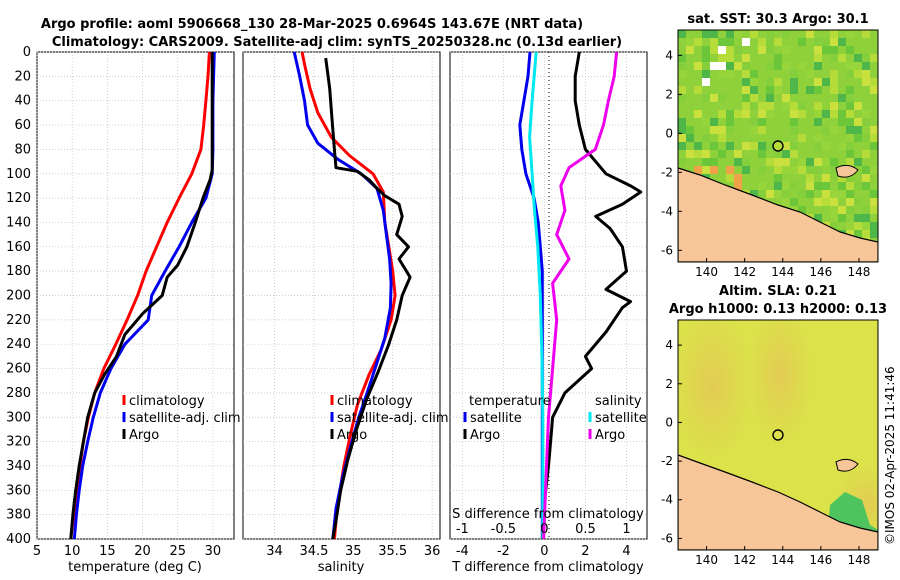 The width and height of the screenshot is (900, 580). I want to click on map-x-tick-label: 146, so click(820, 560).